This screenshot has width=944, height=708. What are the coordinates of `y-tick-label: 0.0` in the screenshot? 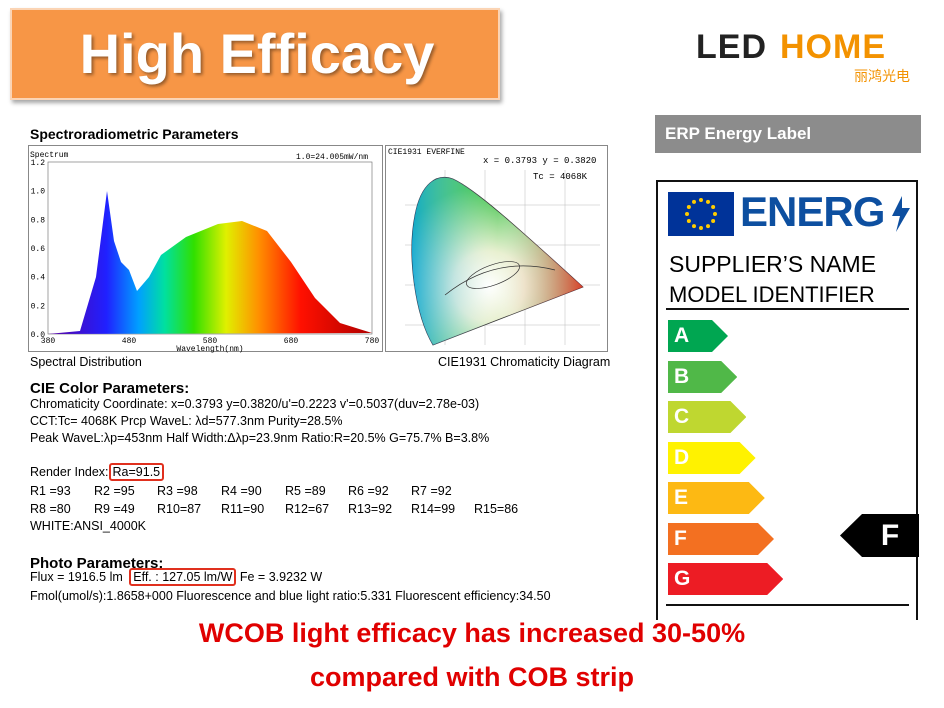 It's located at (38, 335).